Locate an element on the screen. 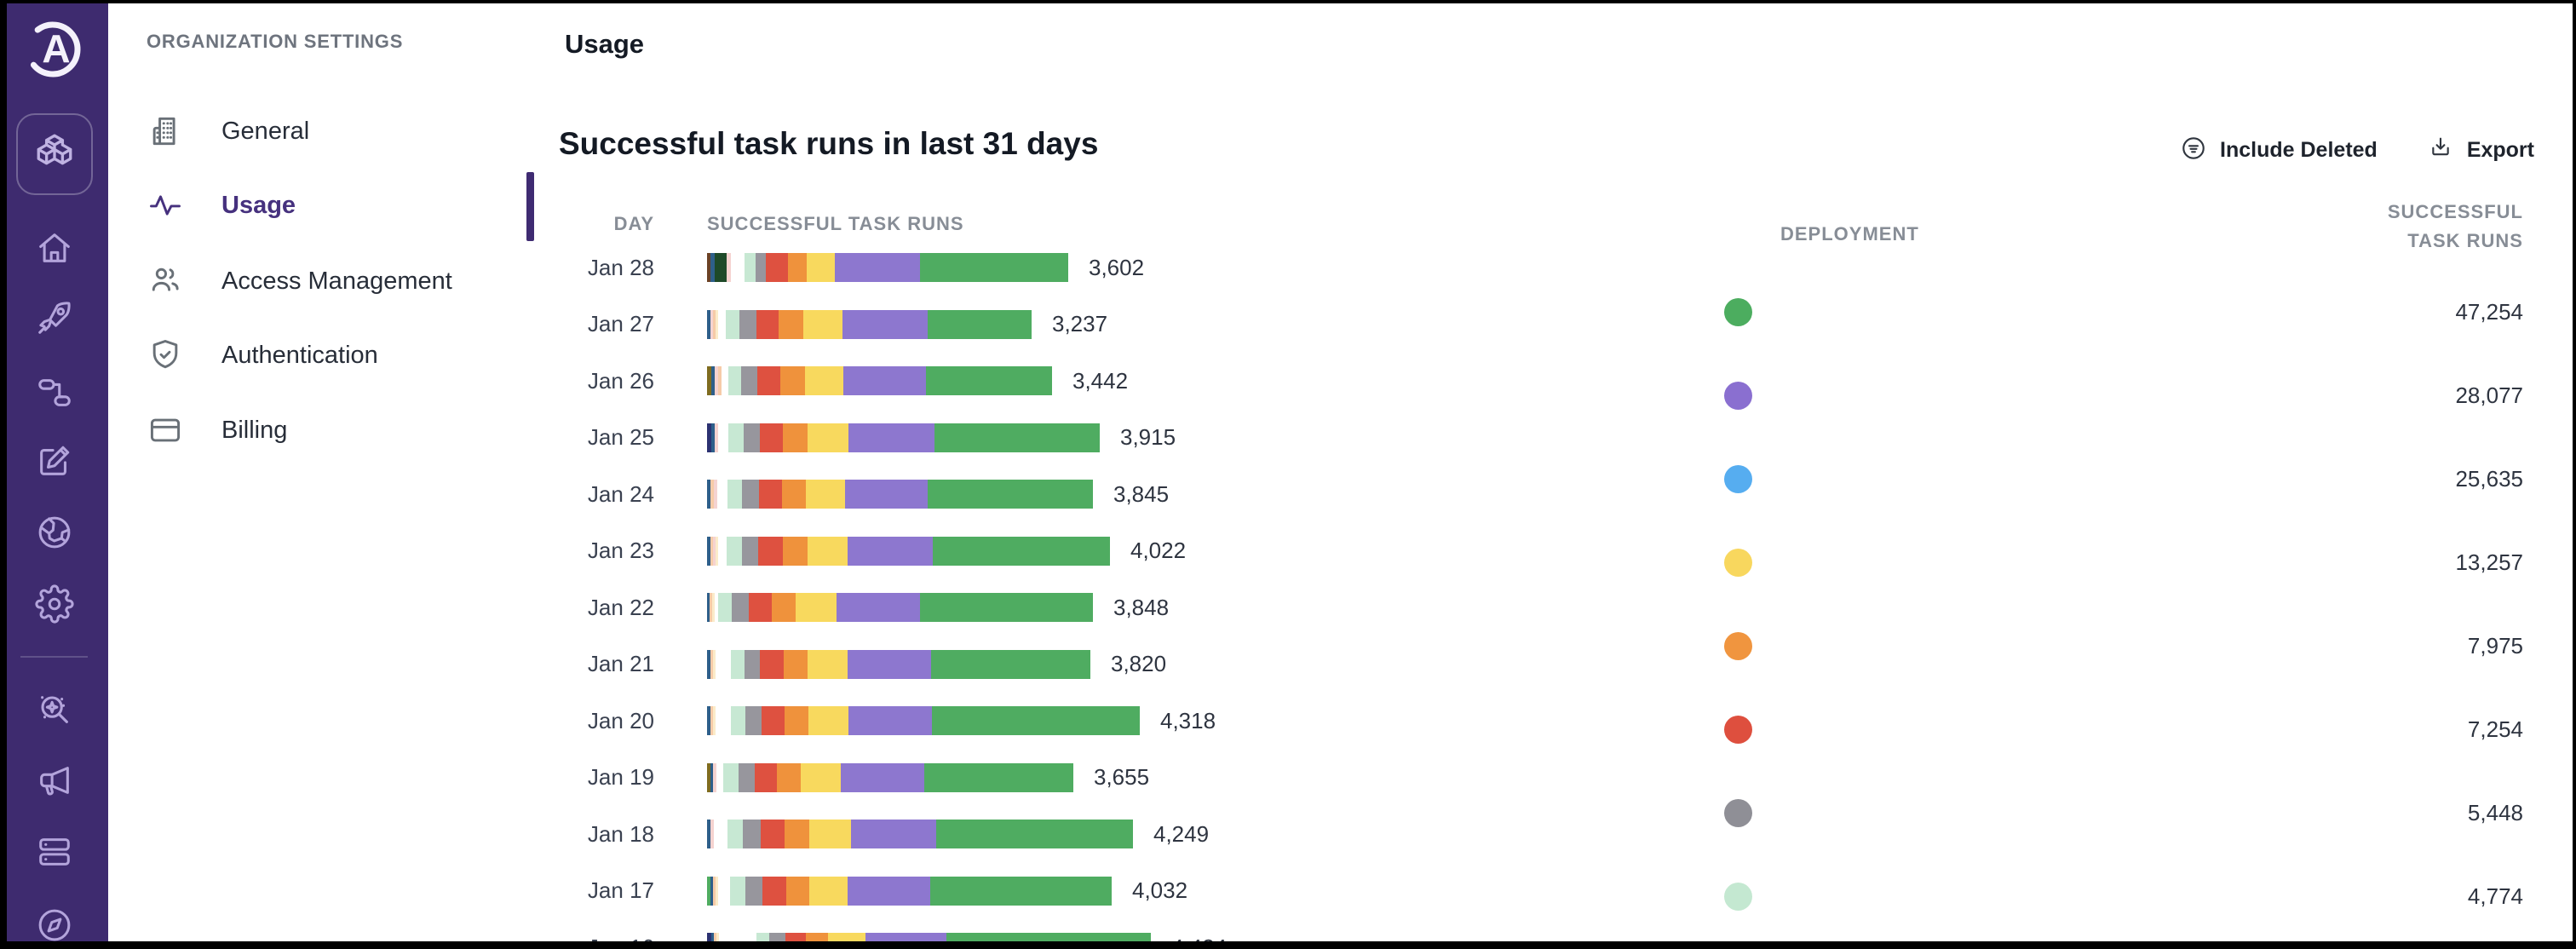 The image size is (2576, 949). column-header-day: DAY is located at coordinates (634, 223).